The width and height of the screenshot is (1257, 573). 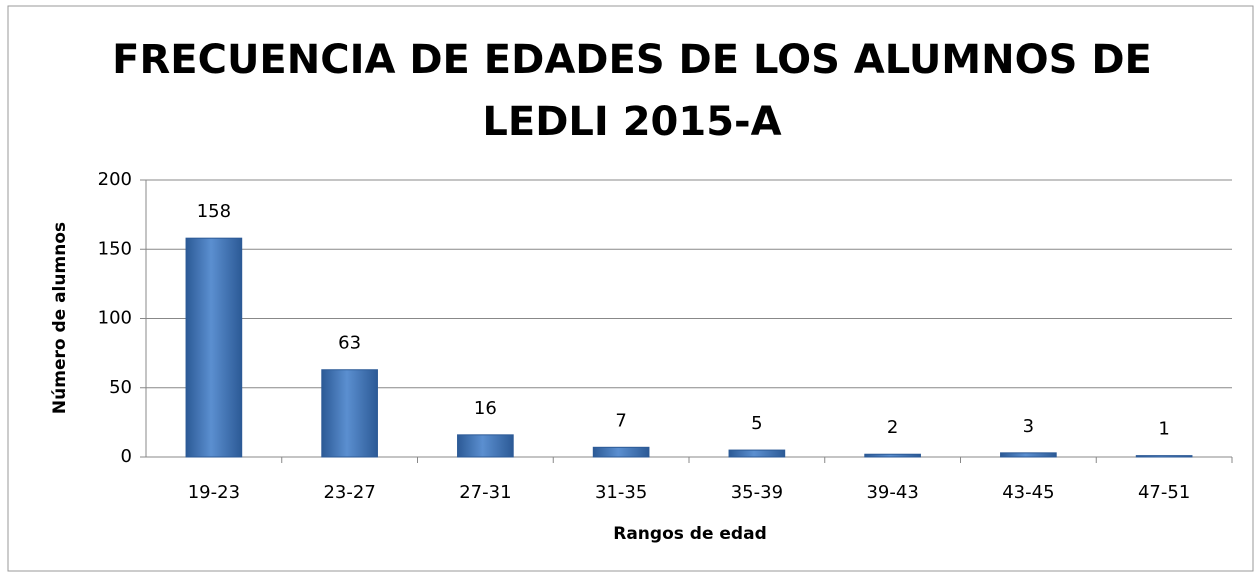 What do you see at coordinates (214, 211) in the screenshot?
I see `data-label: 158` at bounding box center [214, 211].